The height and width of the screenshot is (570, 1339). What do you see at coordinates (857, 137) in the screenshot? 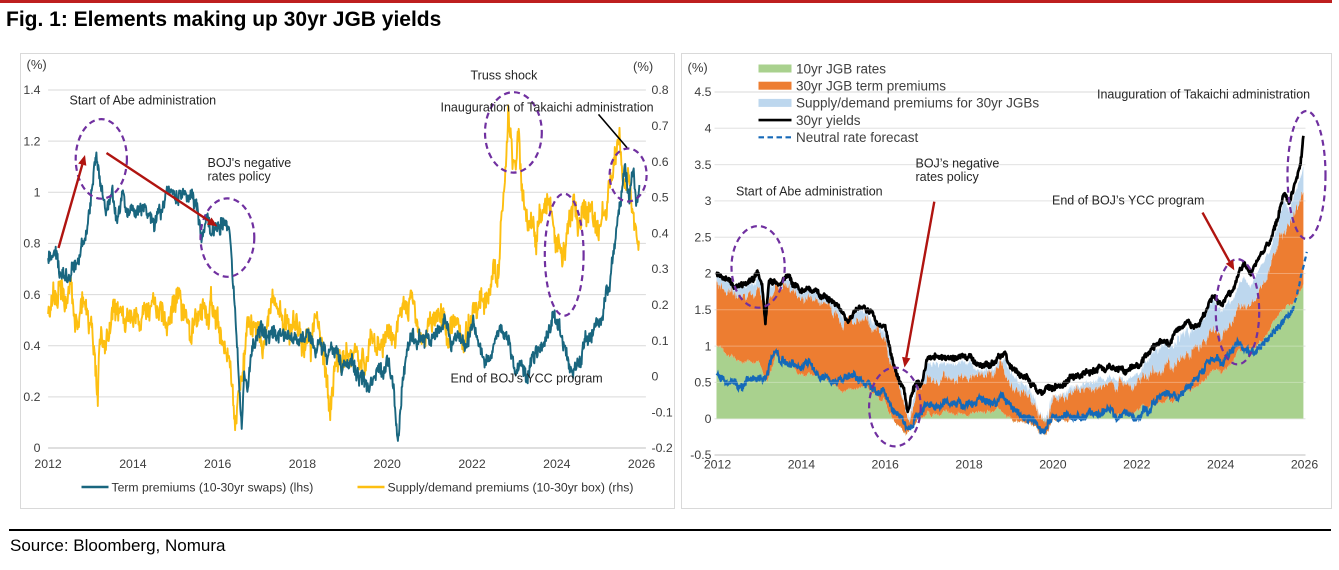
I see `svg-text: Neutral rate forecast` at bounding box center [857, 137].